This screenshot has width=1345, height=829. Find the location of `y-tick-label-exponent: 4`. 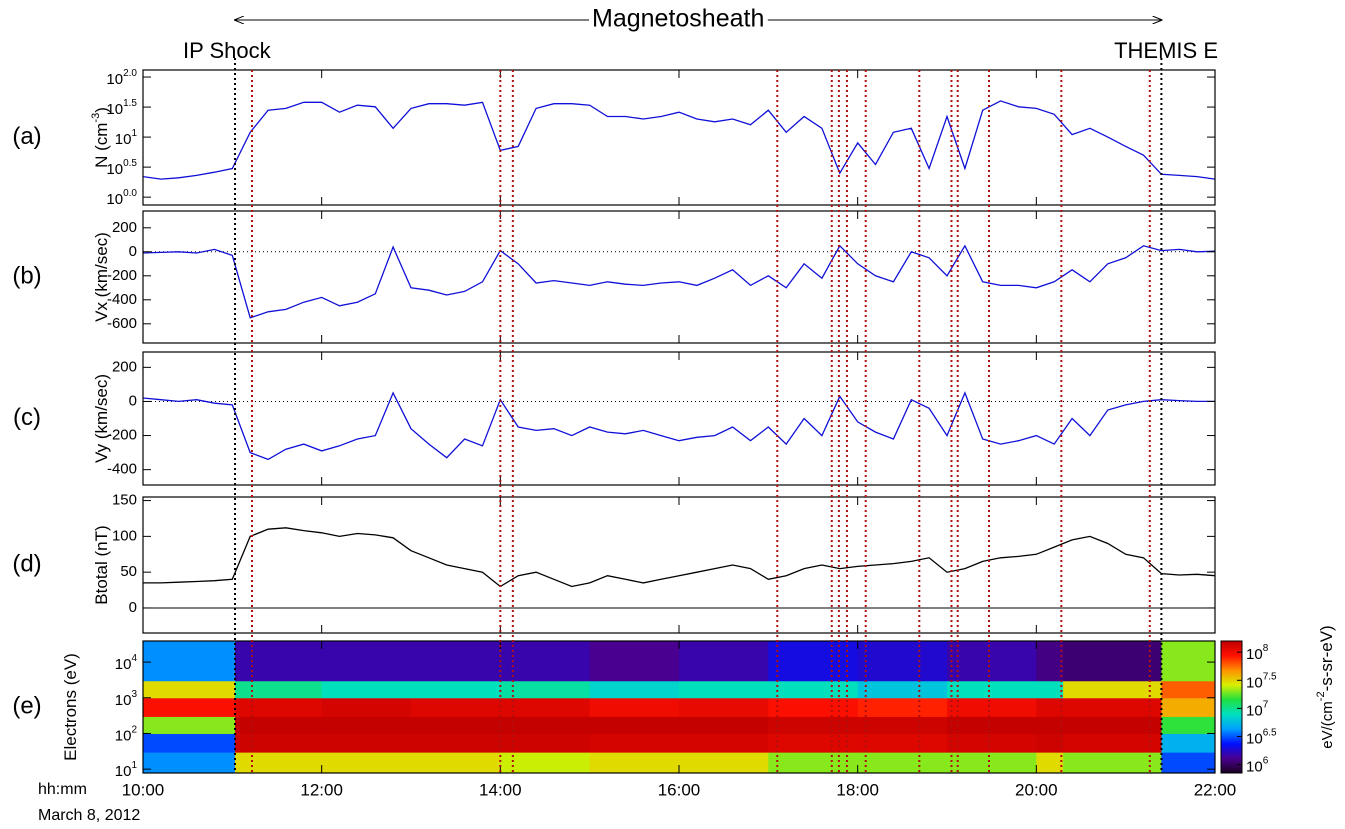

y-tick-label-exponent: 4 is located at coordinates (134, 658).